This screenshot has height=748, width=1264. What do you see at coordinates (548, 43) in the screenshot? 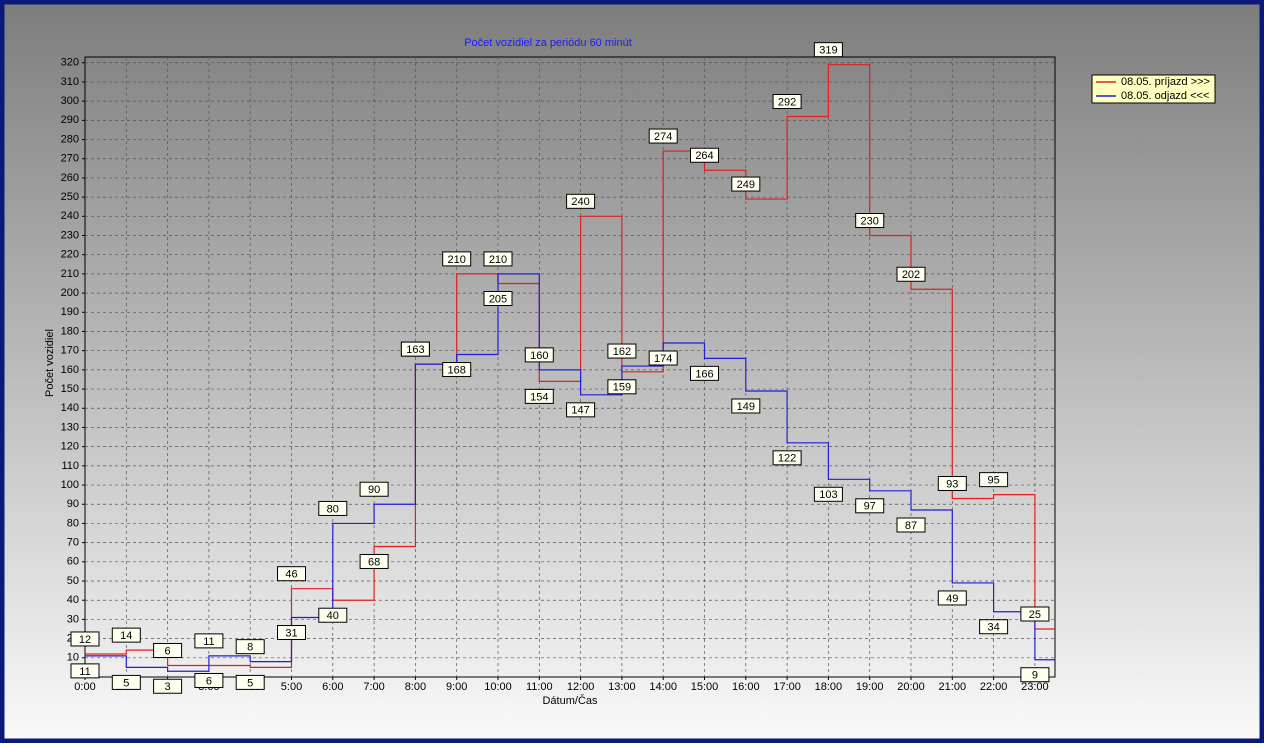
I see `chart-title: Počet vozidiel za periódu 60 minút` at bounding box center [548, 43].